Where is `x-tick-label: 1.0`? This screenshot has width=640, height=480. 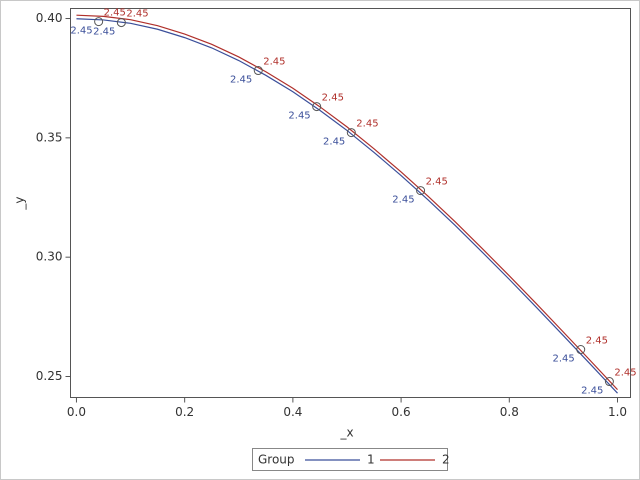 x-tick-label: 1.0 is located at coordinates (617, 412).